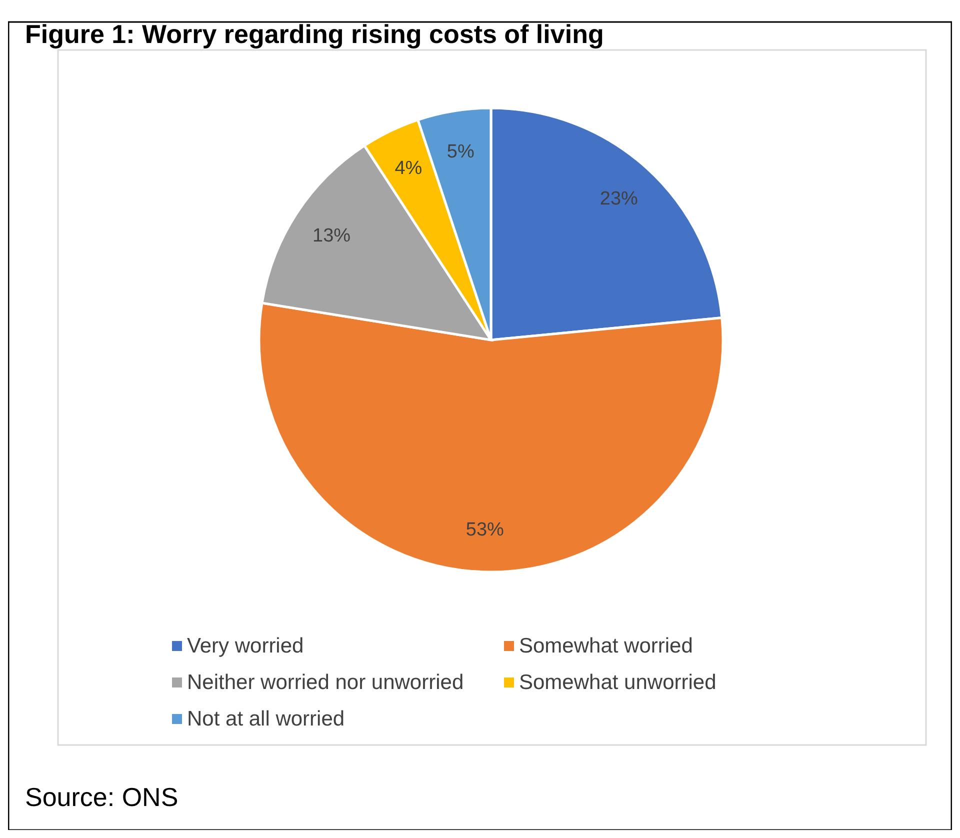  What do you see at coordinates (408, 169) in the screenshot?
I see `data-label: 4%` at bounding box center [408, 169].